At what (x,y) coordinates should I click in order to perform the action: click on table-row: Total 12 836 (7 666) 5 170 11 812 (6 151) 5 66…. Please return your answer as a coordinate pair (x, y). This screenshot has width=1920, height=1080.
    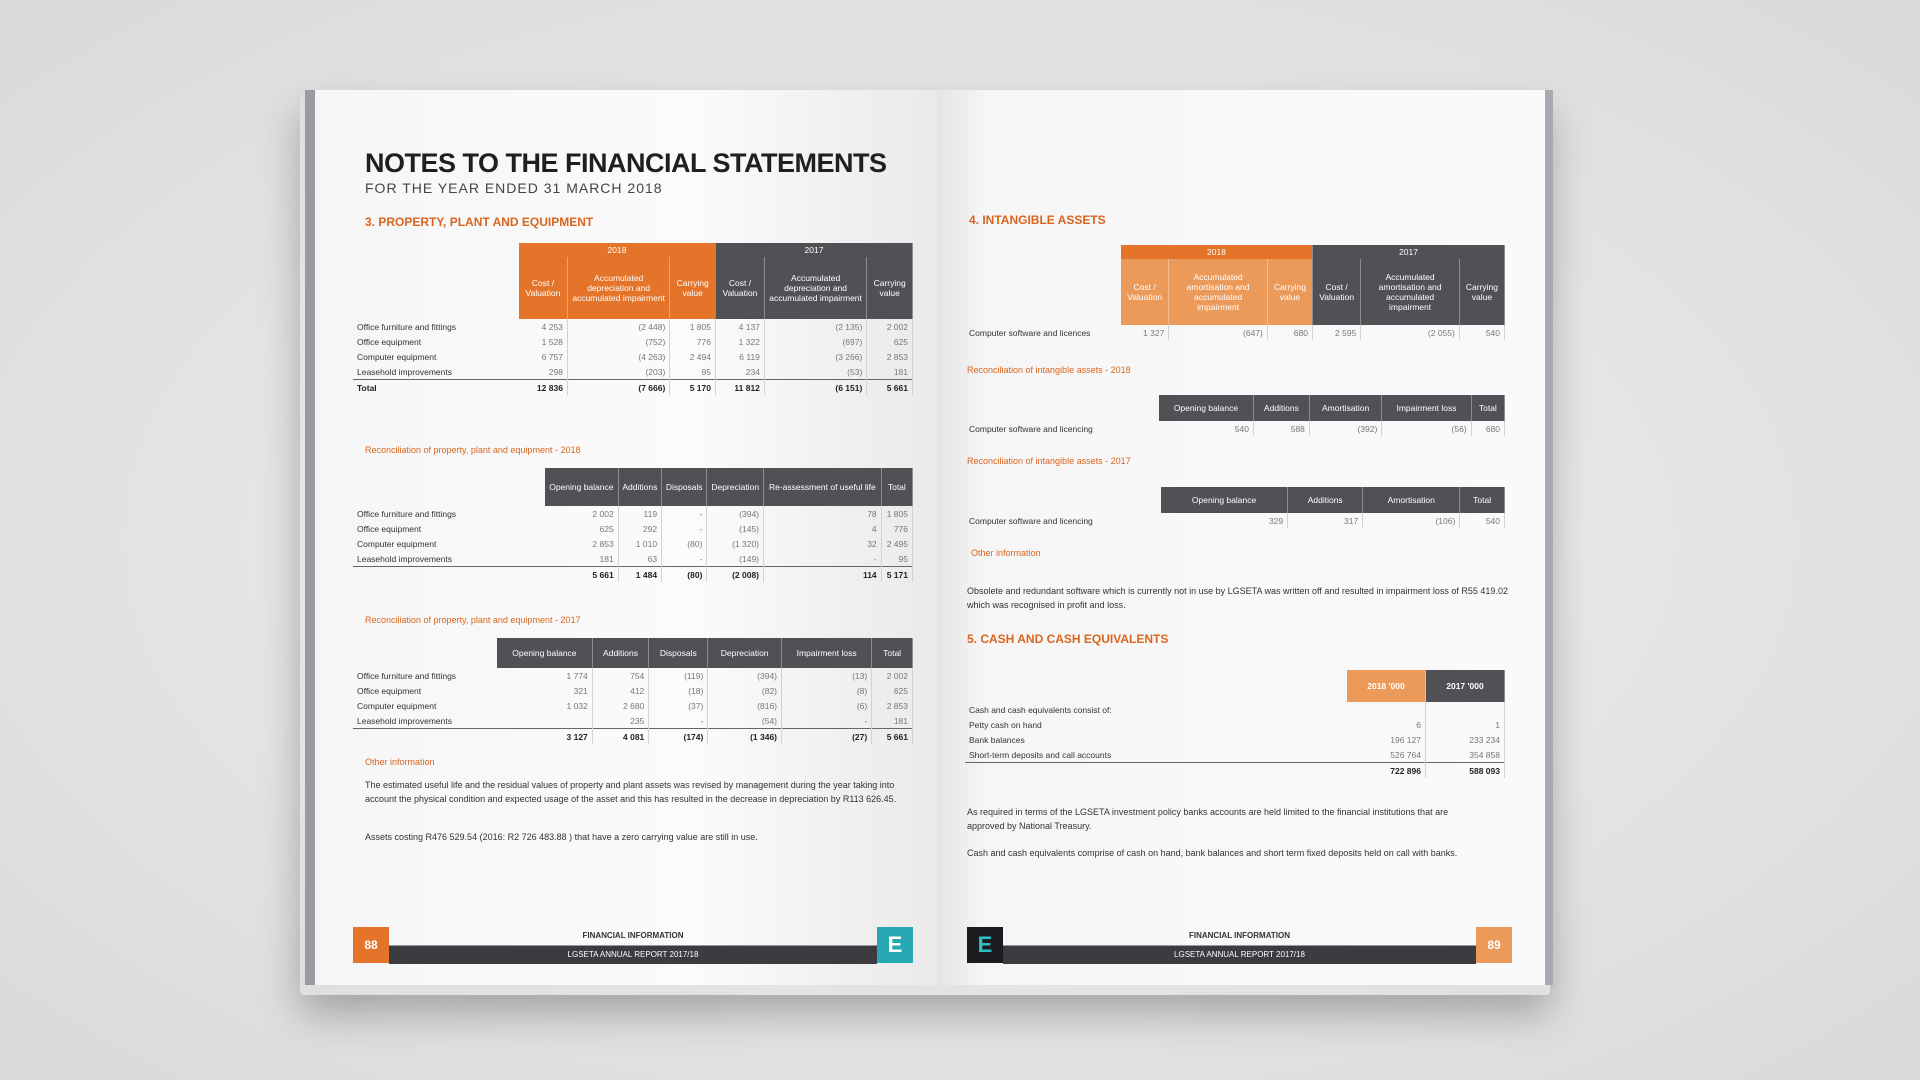
    Looking at the image, I should click on (633, 387).